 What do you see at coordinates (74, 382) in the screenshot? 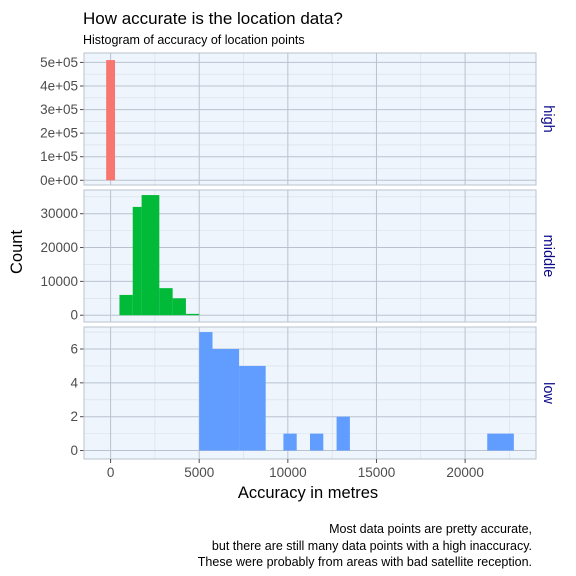
I see `y-tick-label: 4` at bounding box center [74, 382].